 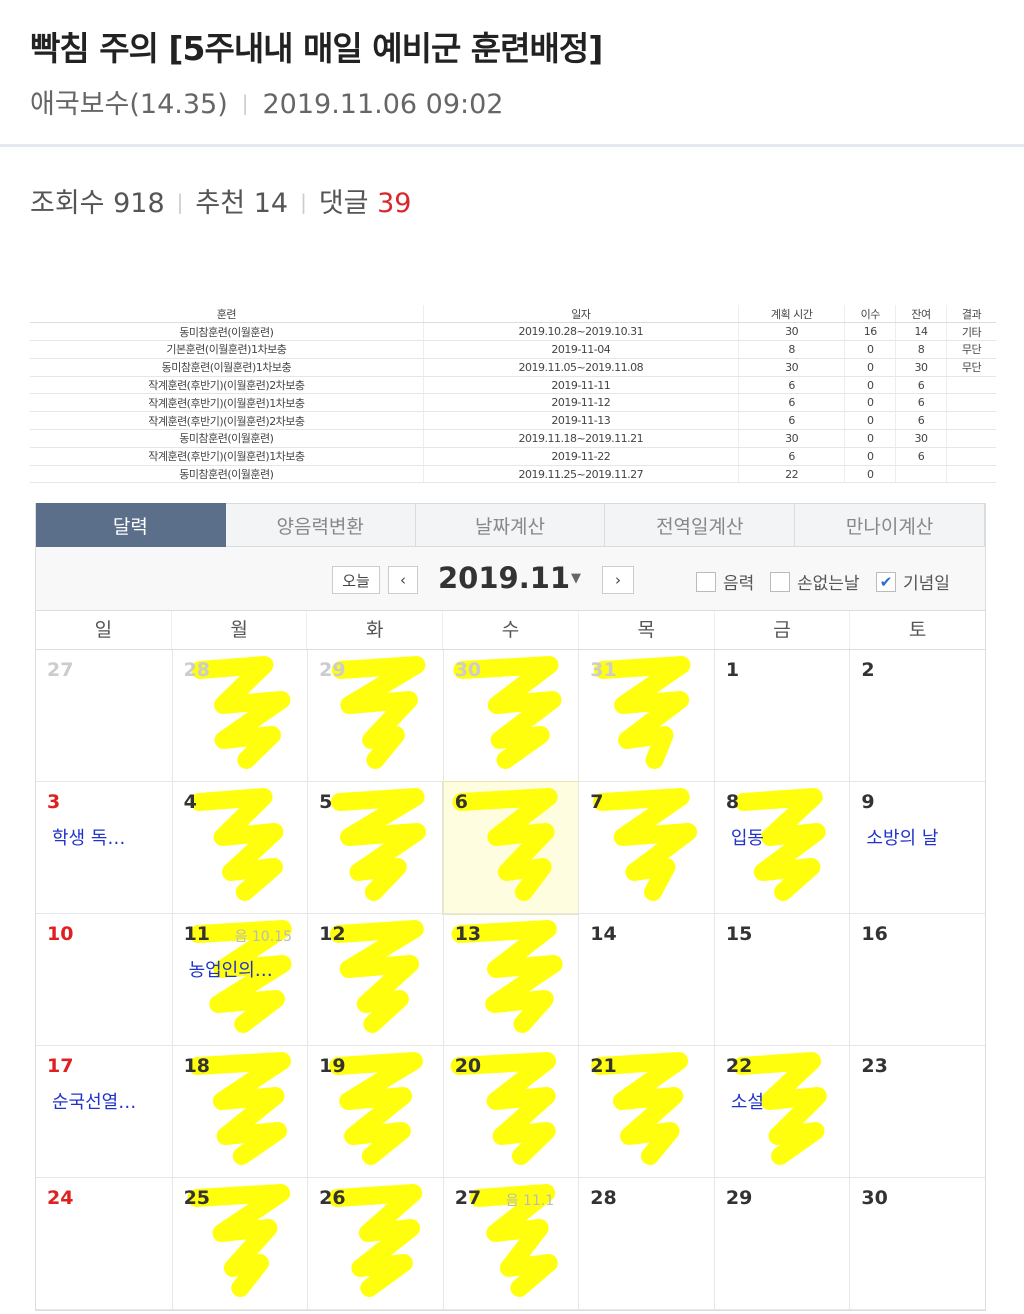 I want to click on day-number: 9, so click(x=868, y=802).